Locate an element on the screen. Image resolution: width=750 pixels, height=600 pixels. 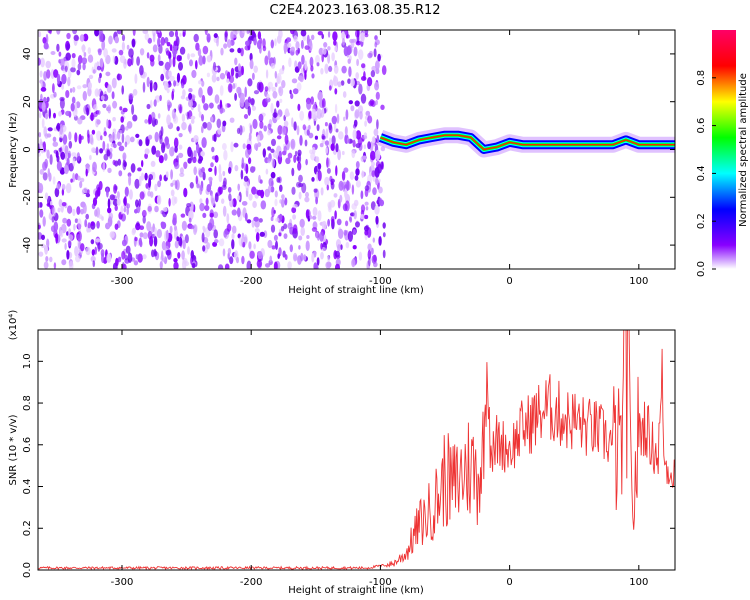
y-tick-label: -20 is located at coordinates (27, 197).